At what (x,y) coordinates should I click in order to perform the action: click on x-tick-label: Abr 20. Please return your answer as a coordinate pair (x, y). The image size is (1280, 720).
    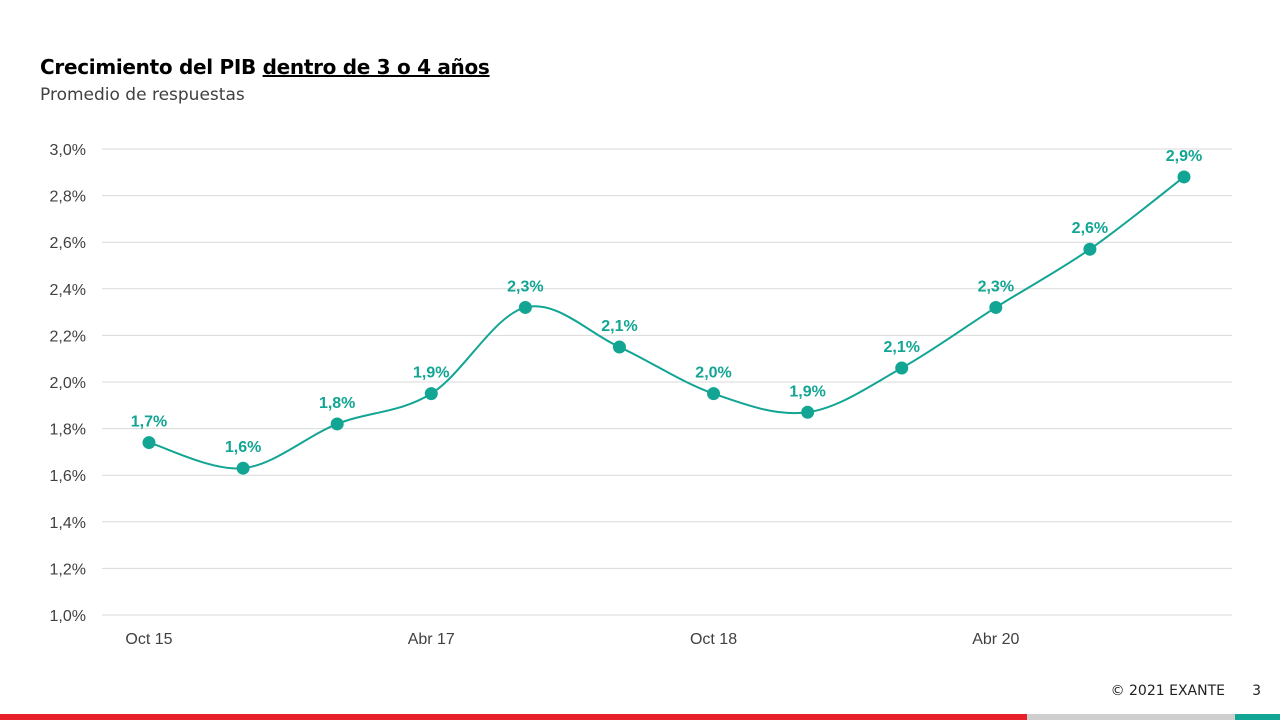
    Looking at the image, I should click on (995, 639).